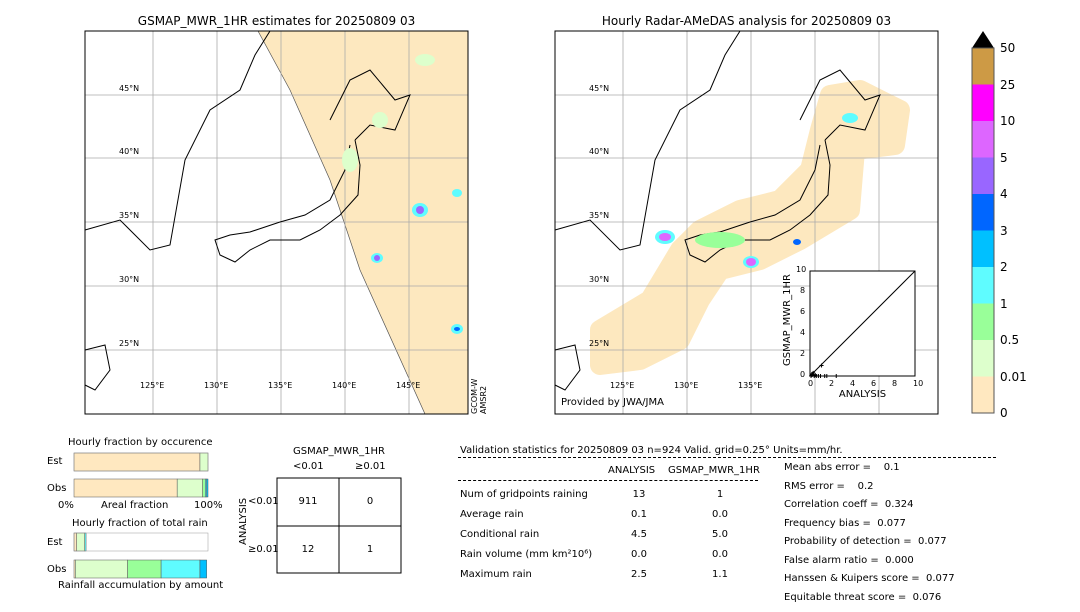 The image size is (1080, 612). I want to click on scatter-ytick: 2, so click(803, 353).